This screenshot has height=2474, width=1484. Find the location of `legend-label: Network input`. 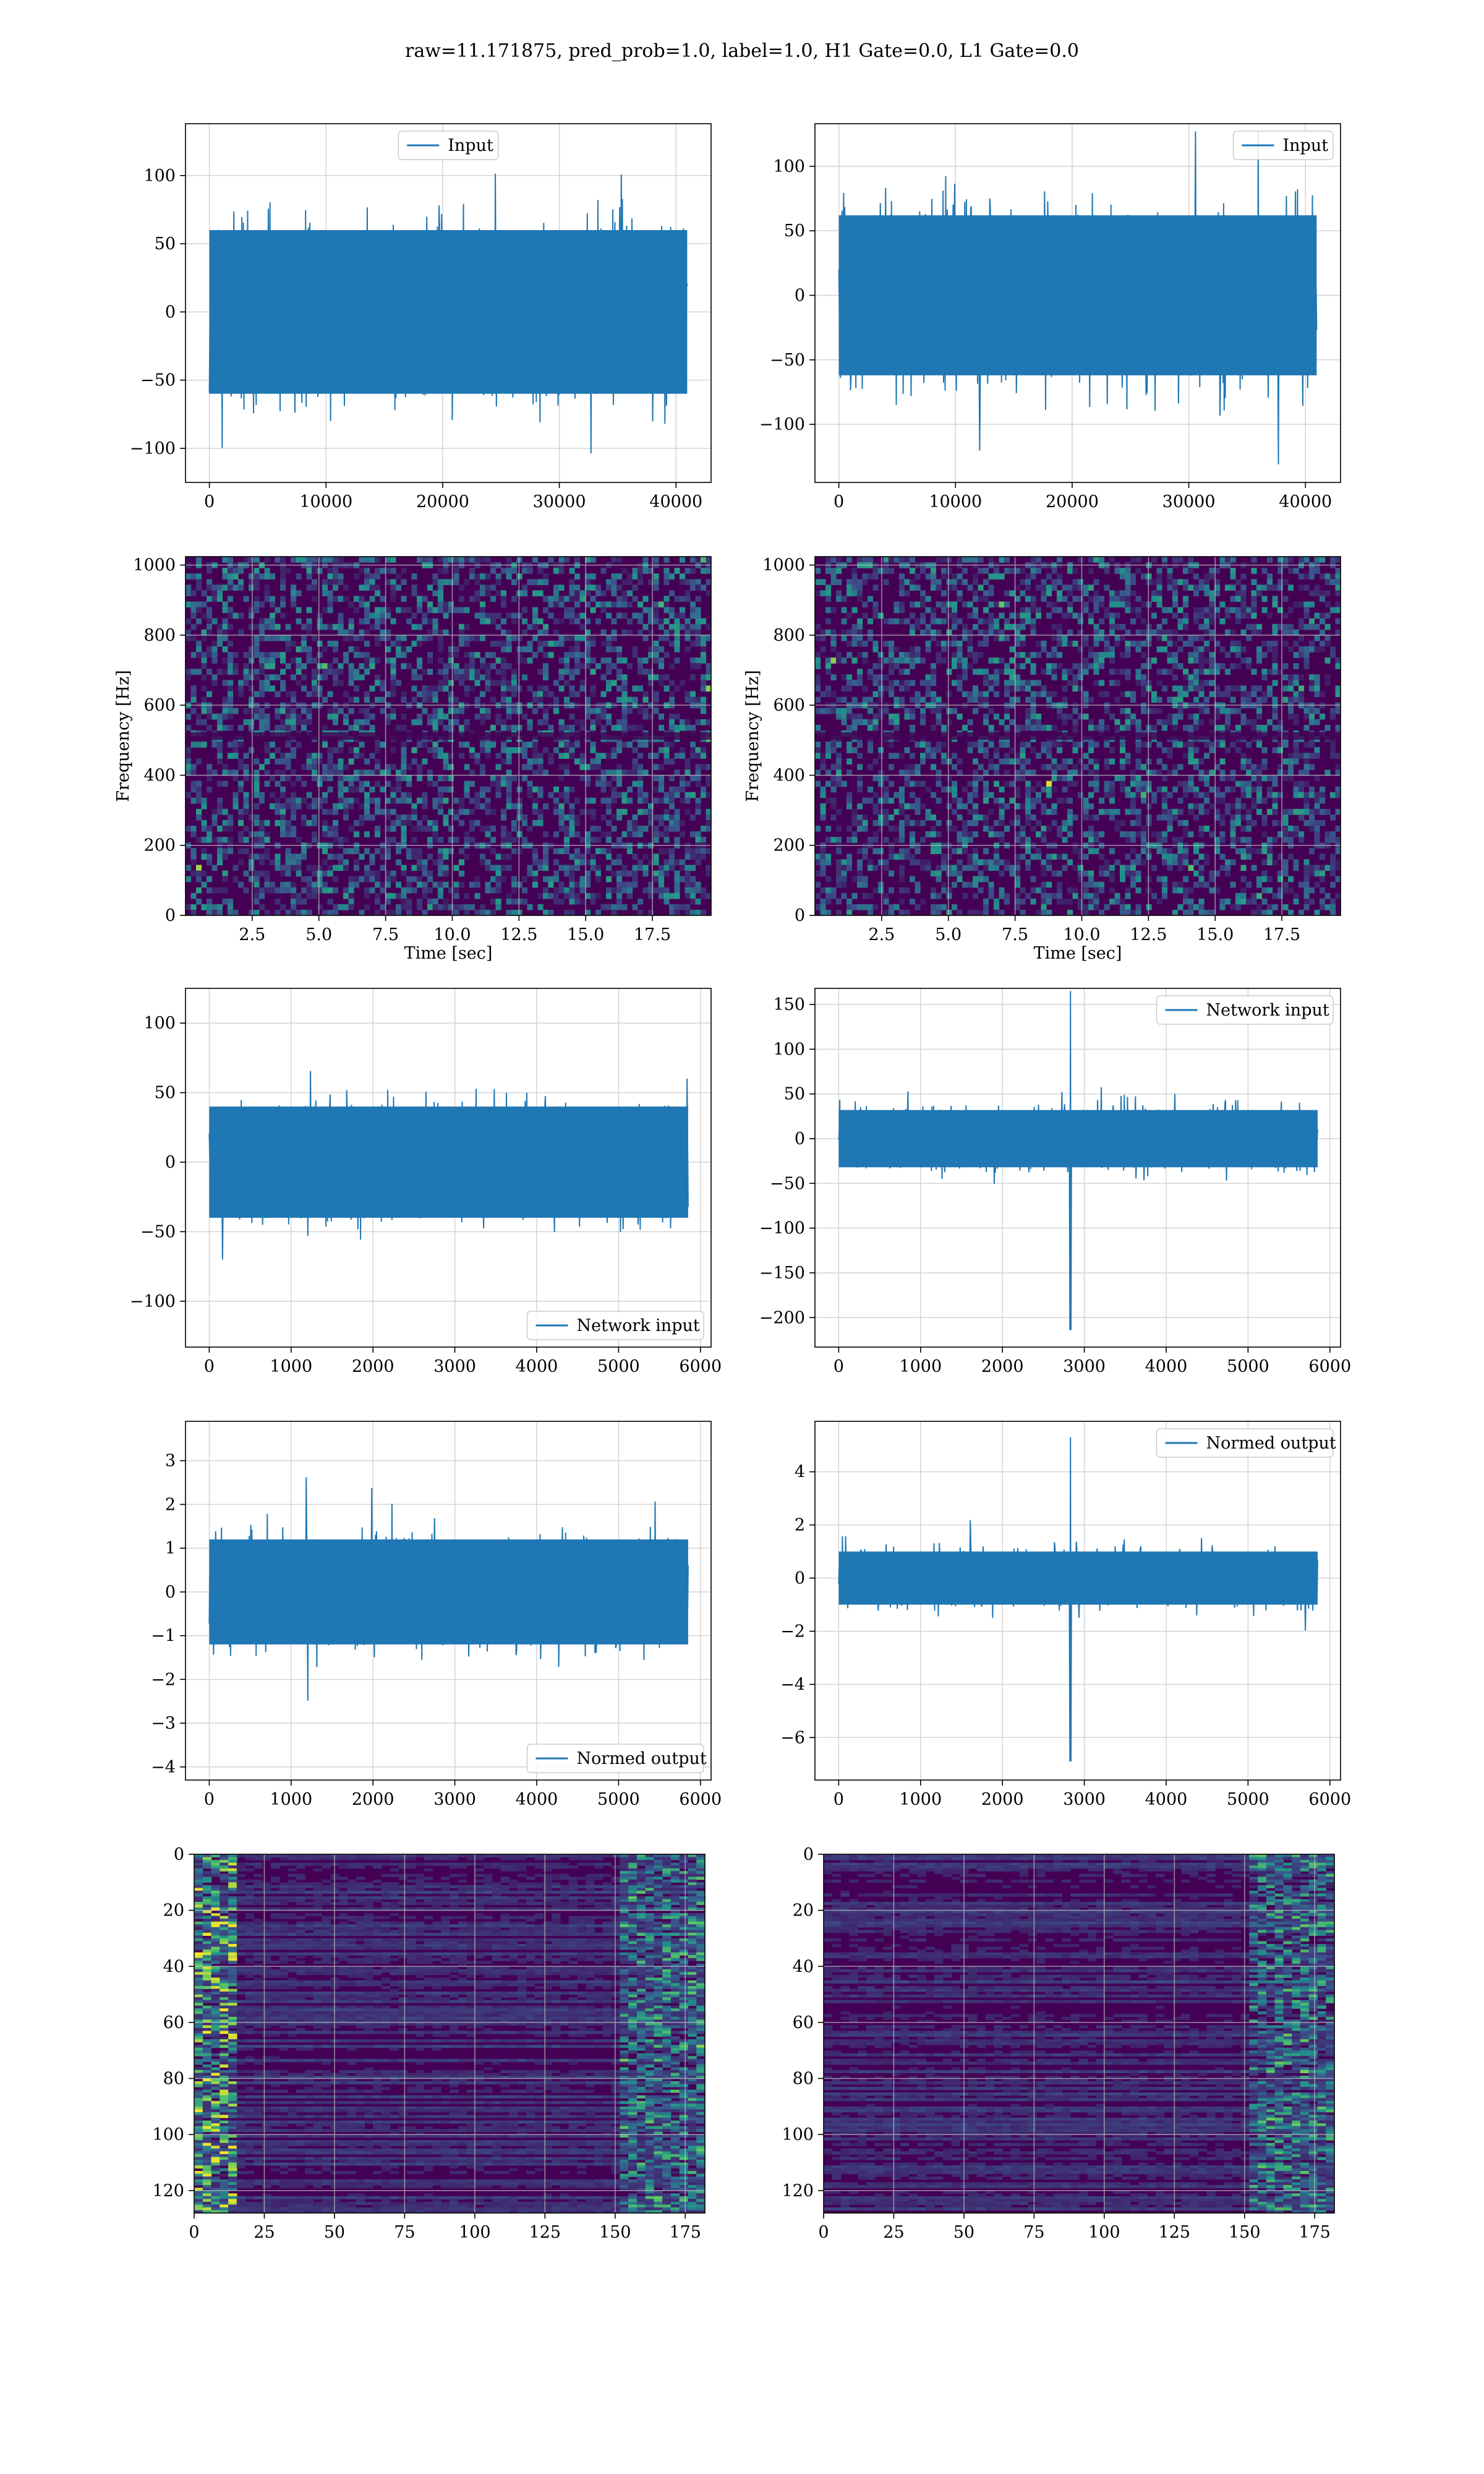

legend-label: Network input is located at coordinates (1267, 1010).